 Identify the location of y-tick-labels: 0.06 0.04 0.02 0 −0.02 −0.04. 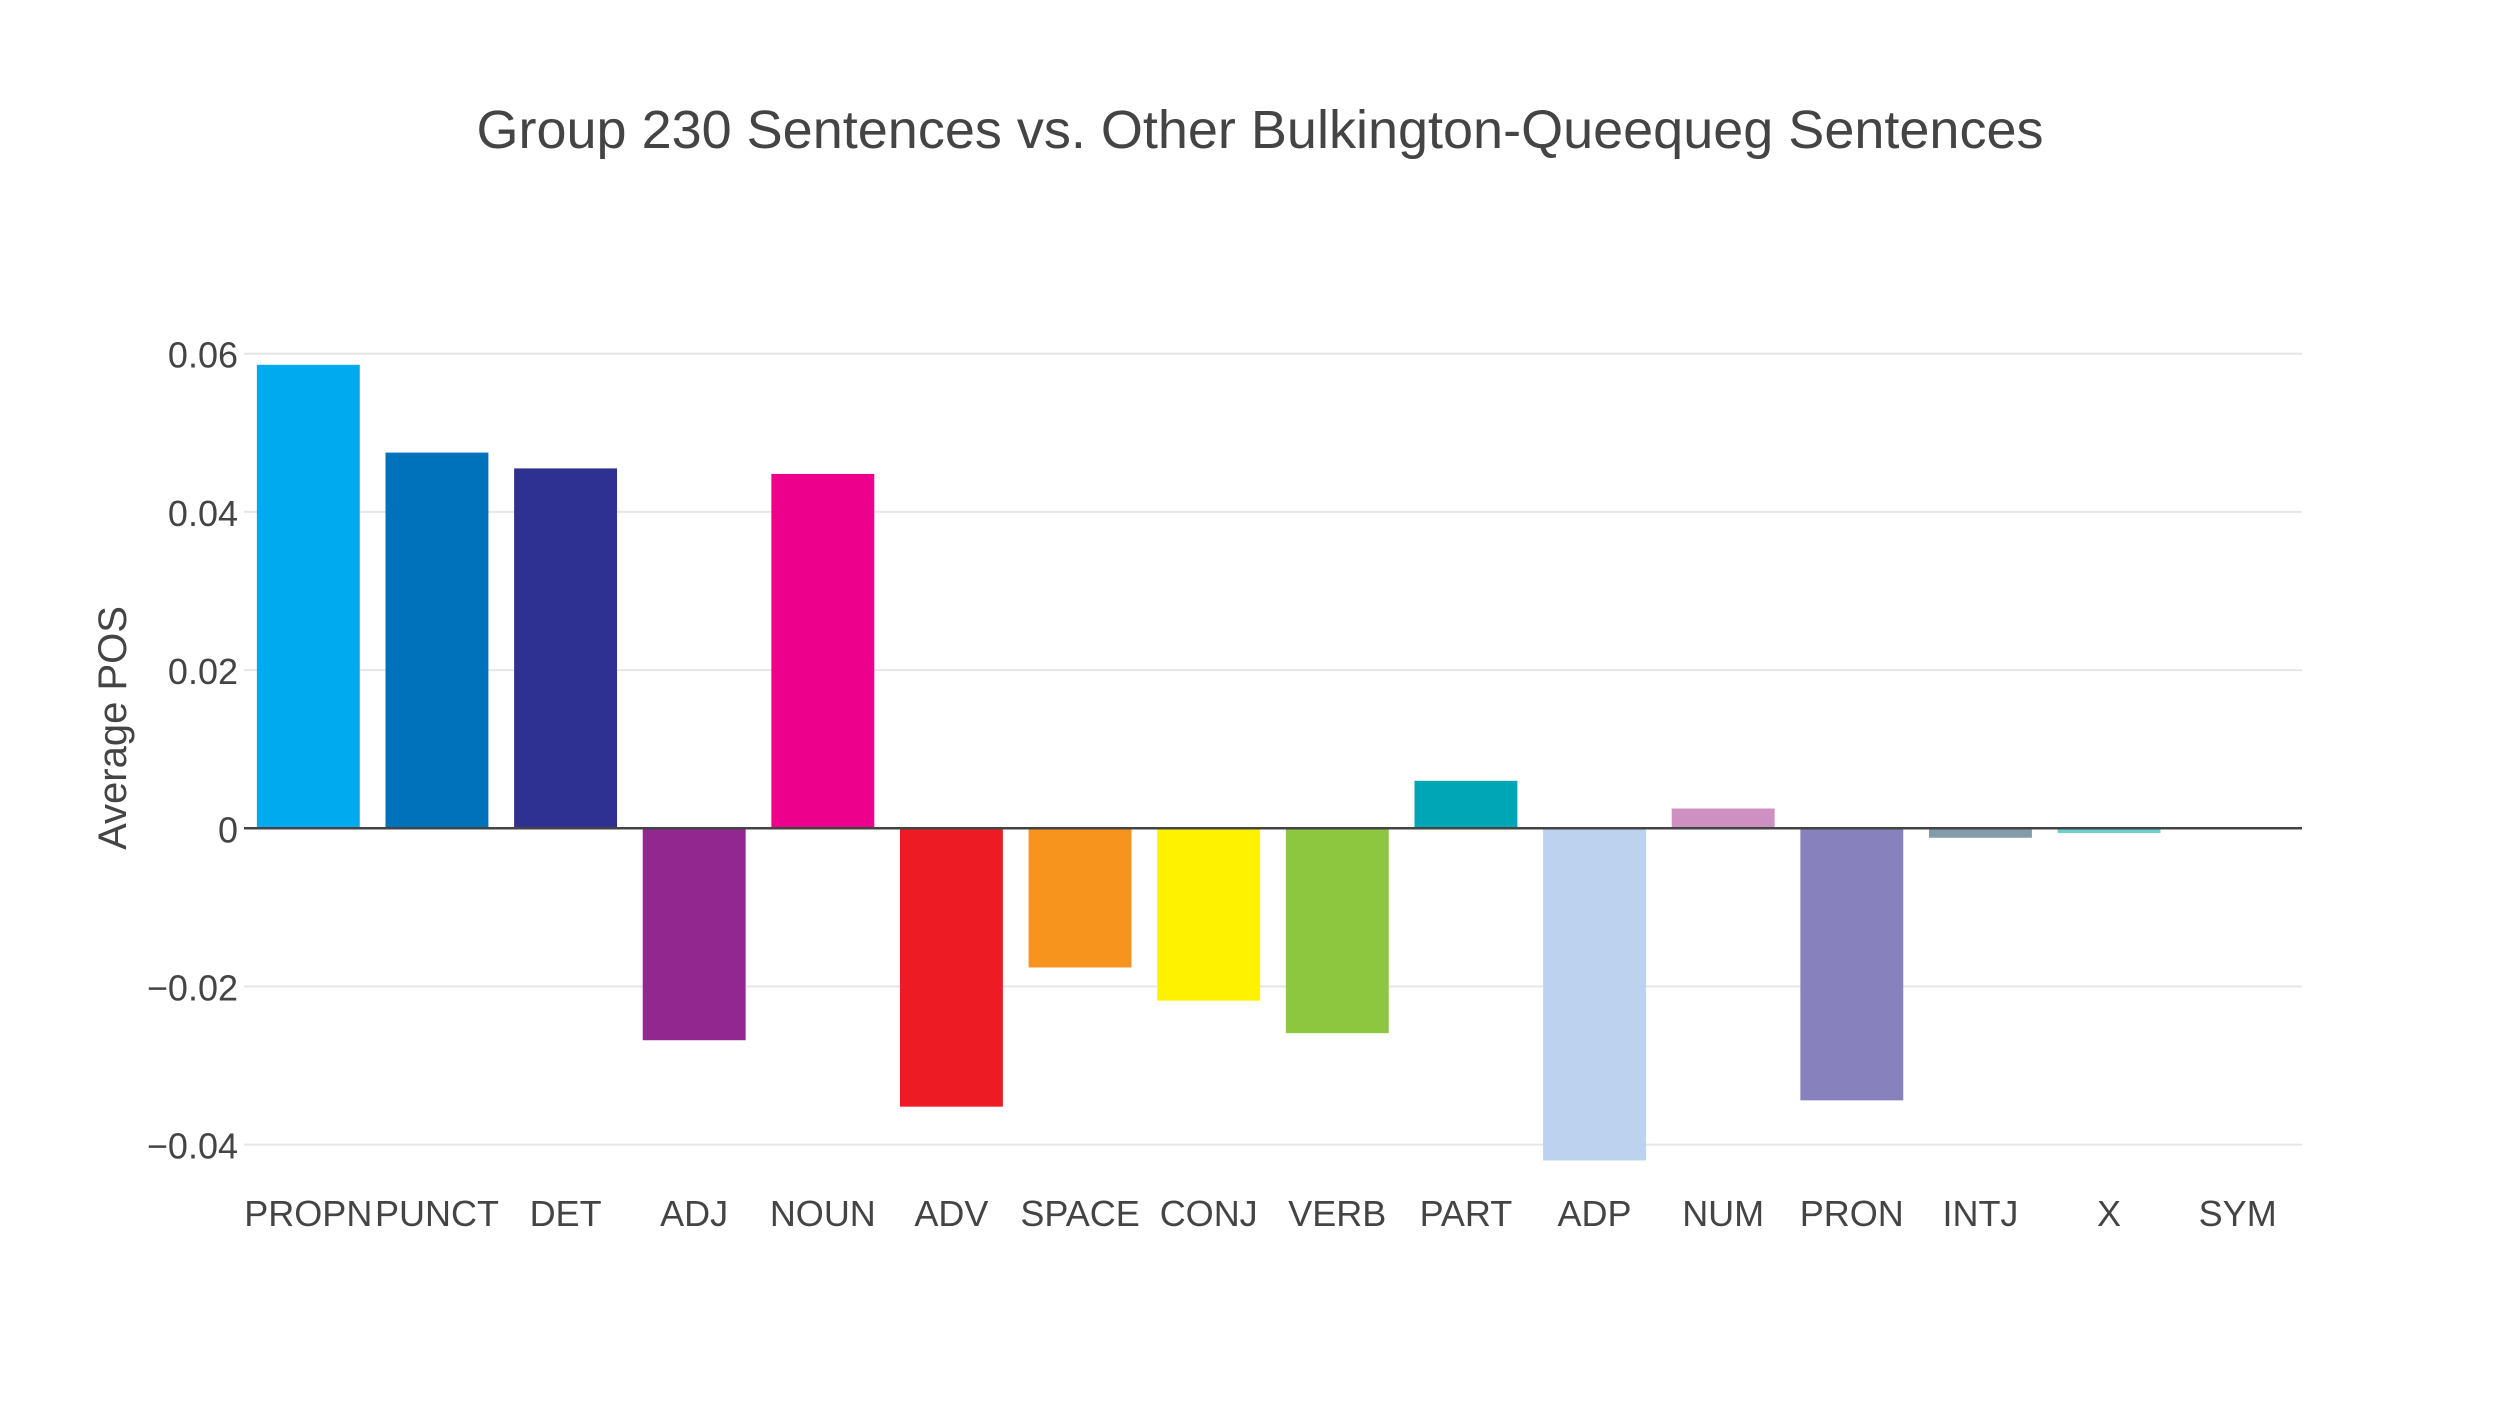
(192, 751).